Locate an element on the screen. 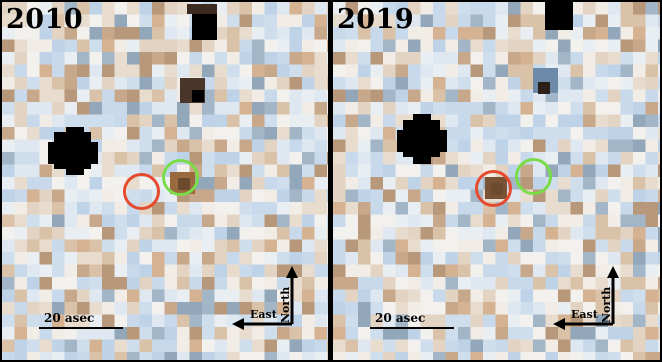  year-label: 2019 is located at coordinates (376, 19).